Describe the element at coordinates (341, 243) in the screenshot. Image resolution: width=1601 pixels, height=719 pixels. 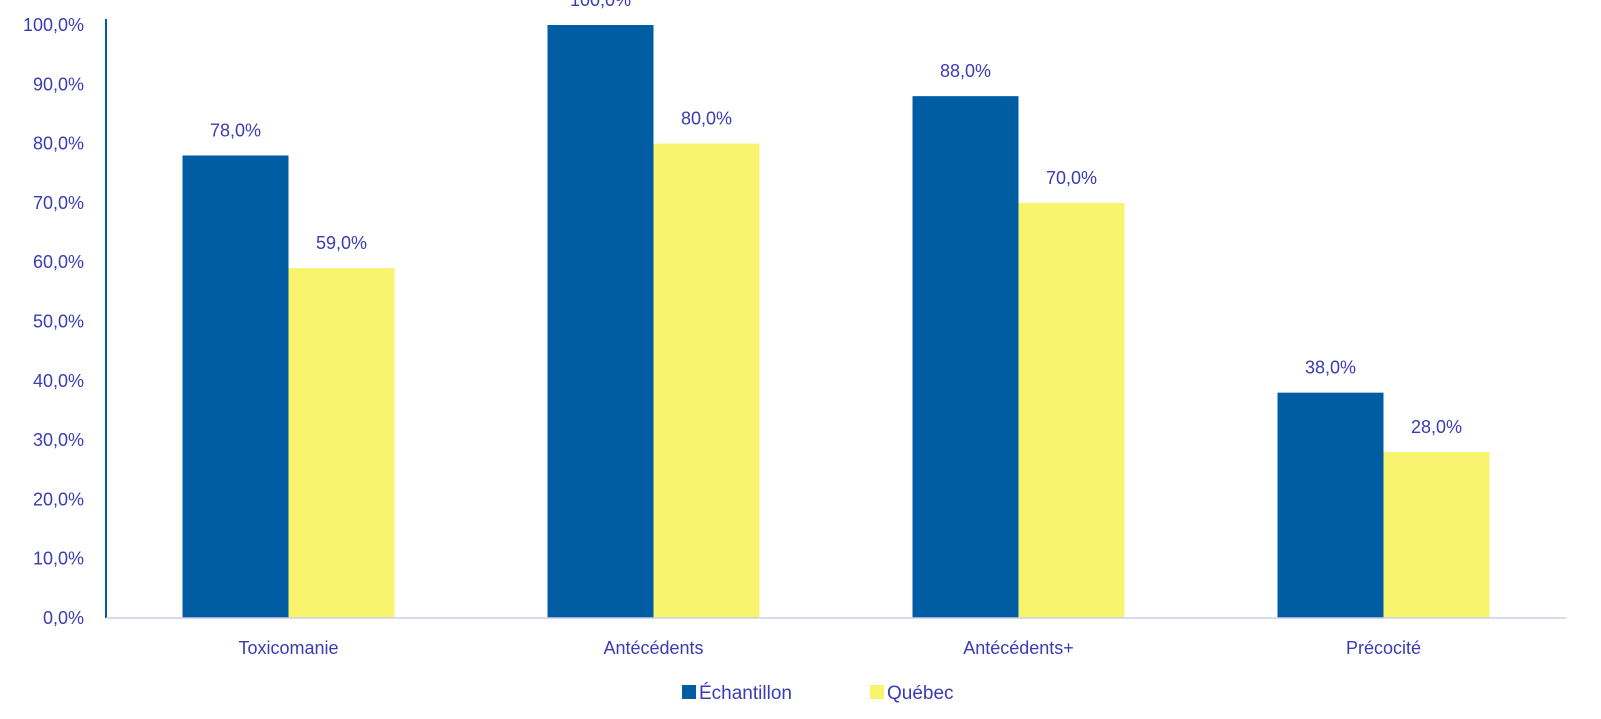
I see `data-label: 59,0%` at that location.